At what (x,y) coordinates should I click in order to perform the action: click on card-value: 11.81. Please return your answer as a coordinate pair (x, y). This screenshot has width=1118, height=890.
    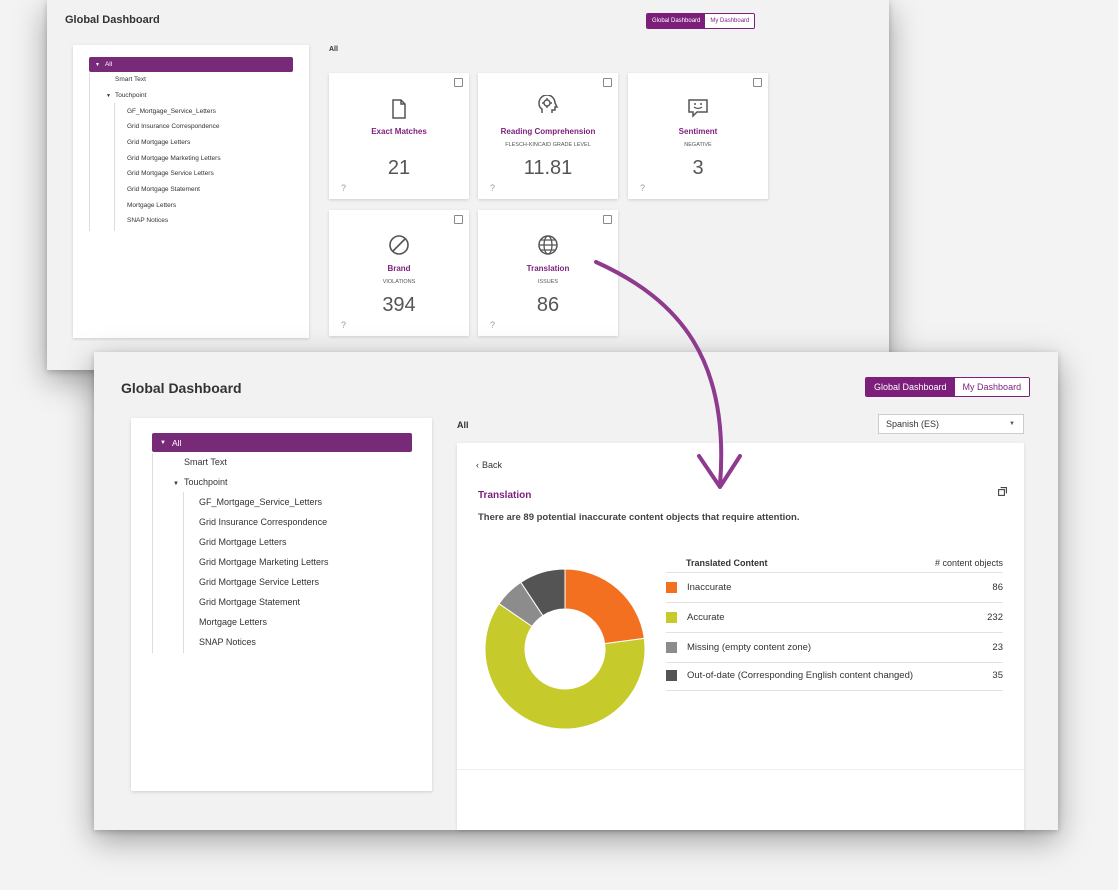
    Looking at the image, I should click on (548, 168).